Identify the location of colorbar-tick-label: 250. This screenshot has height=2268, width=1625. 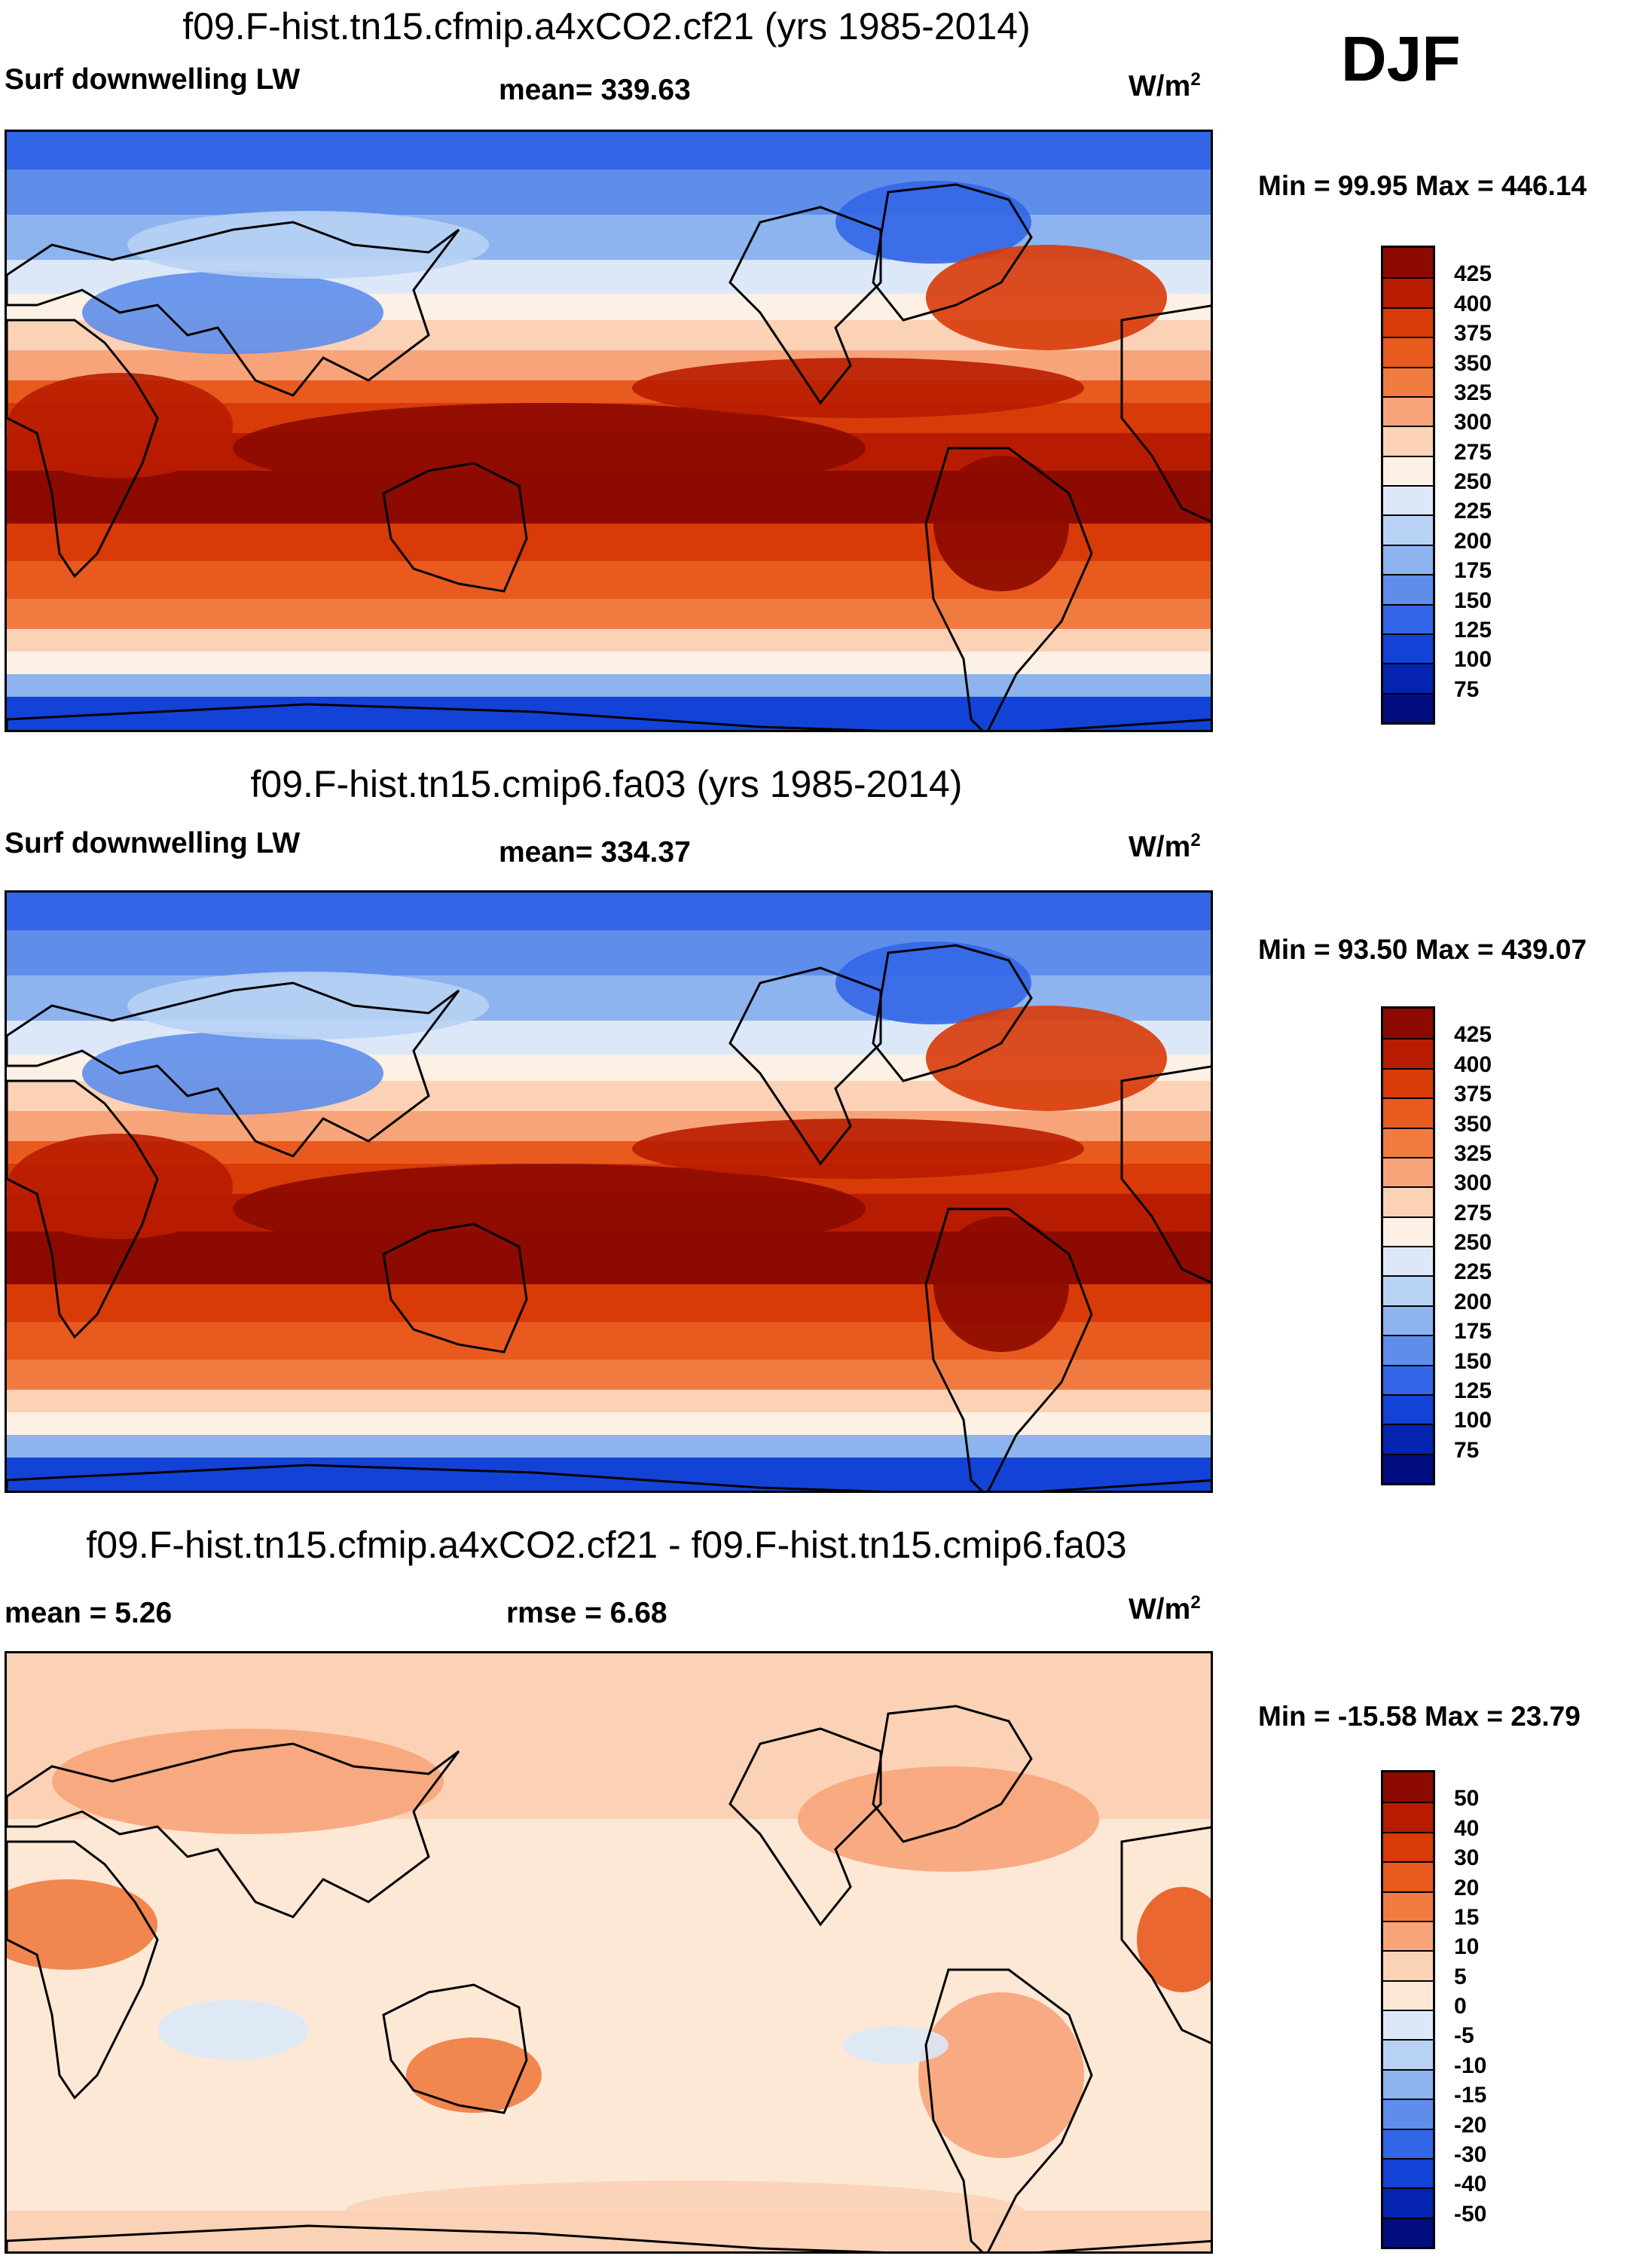
(1473, 482).